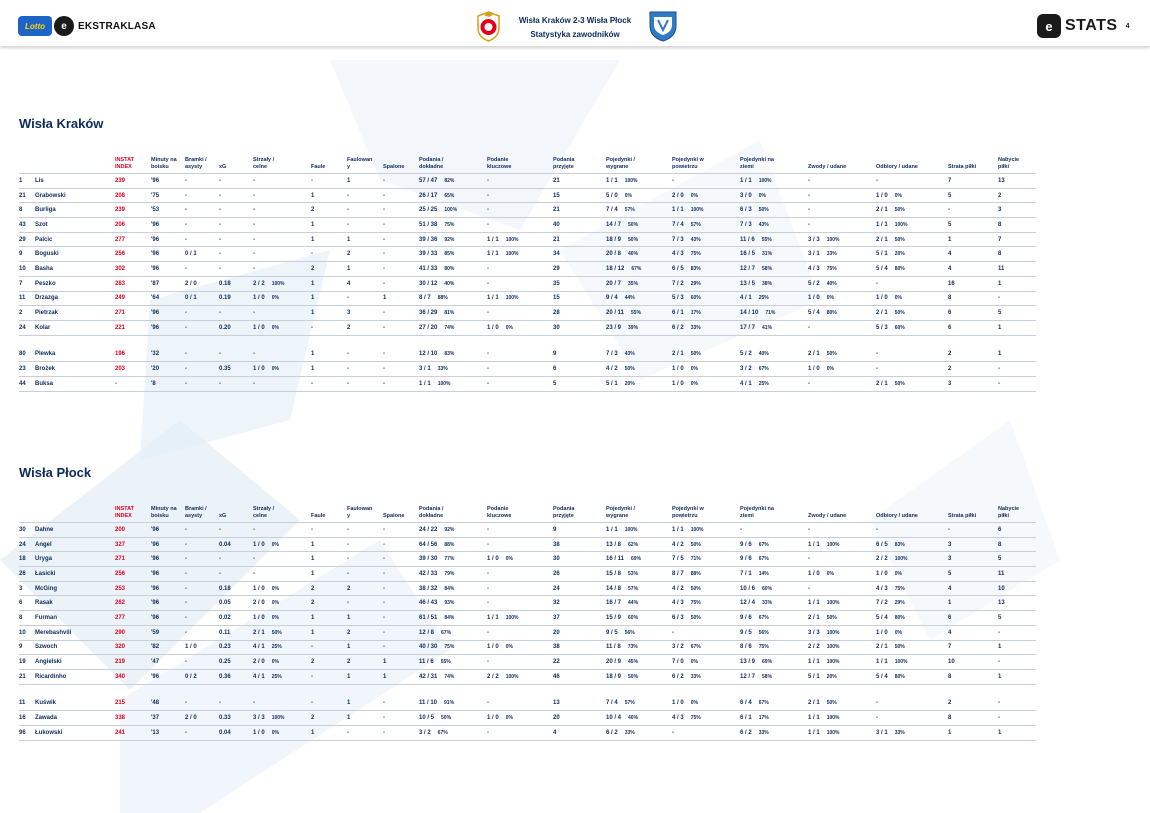  I want to click on column-header: Bramki / asysty, so click(202, 165).